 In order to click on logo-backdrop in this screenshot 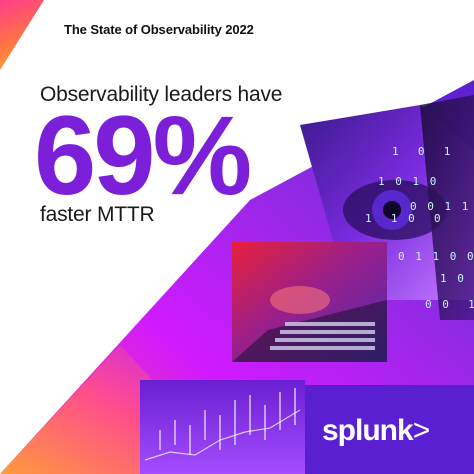, I will do `click(389, 429)`.